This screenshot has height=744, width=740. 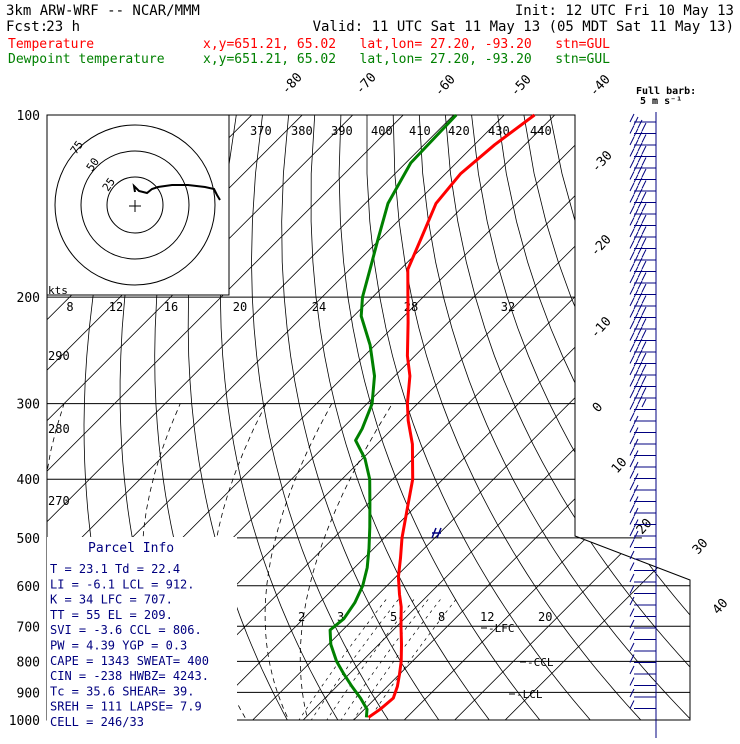 What do you see at coordinates (382, 131) in the screenshot?
I see `theta-label: 400` at bounding box center [382, 131].